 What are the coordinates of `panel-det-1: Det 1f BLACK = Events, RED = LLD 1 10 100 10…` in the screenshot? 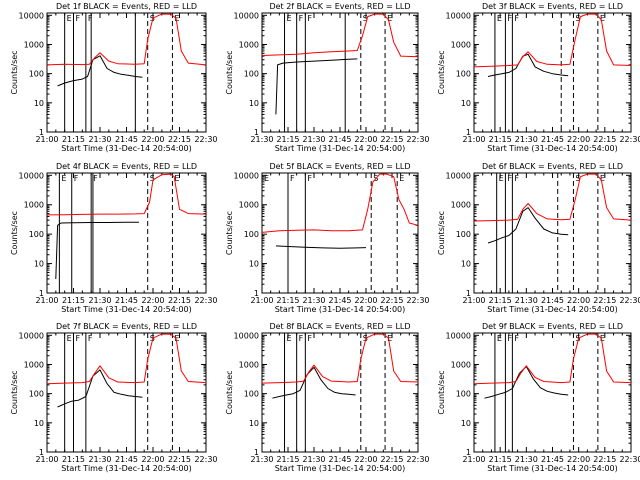 It's located at (114, 77).